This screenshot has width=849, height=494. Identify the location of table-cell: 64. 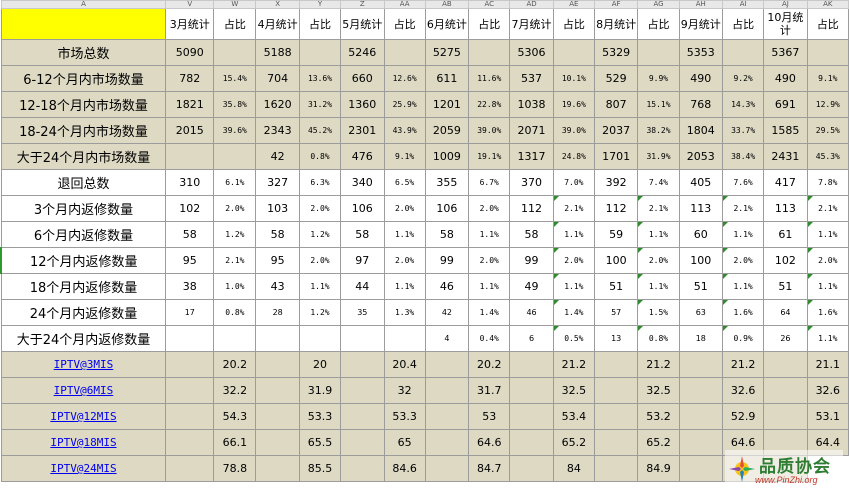
(785, 312).